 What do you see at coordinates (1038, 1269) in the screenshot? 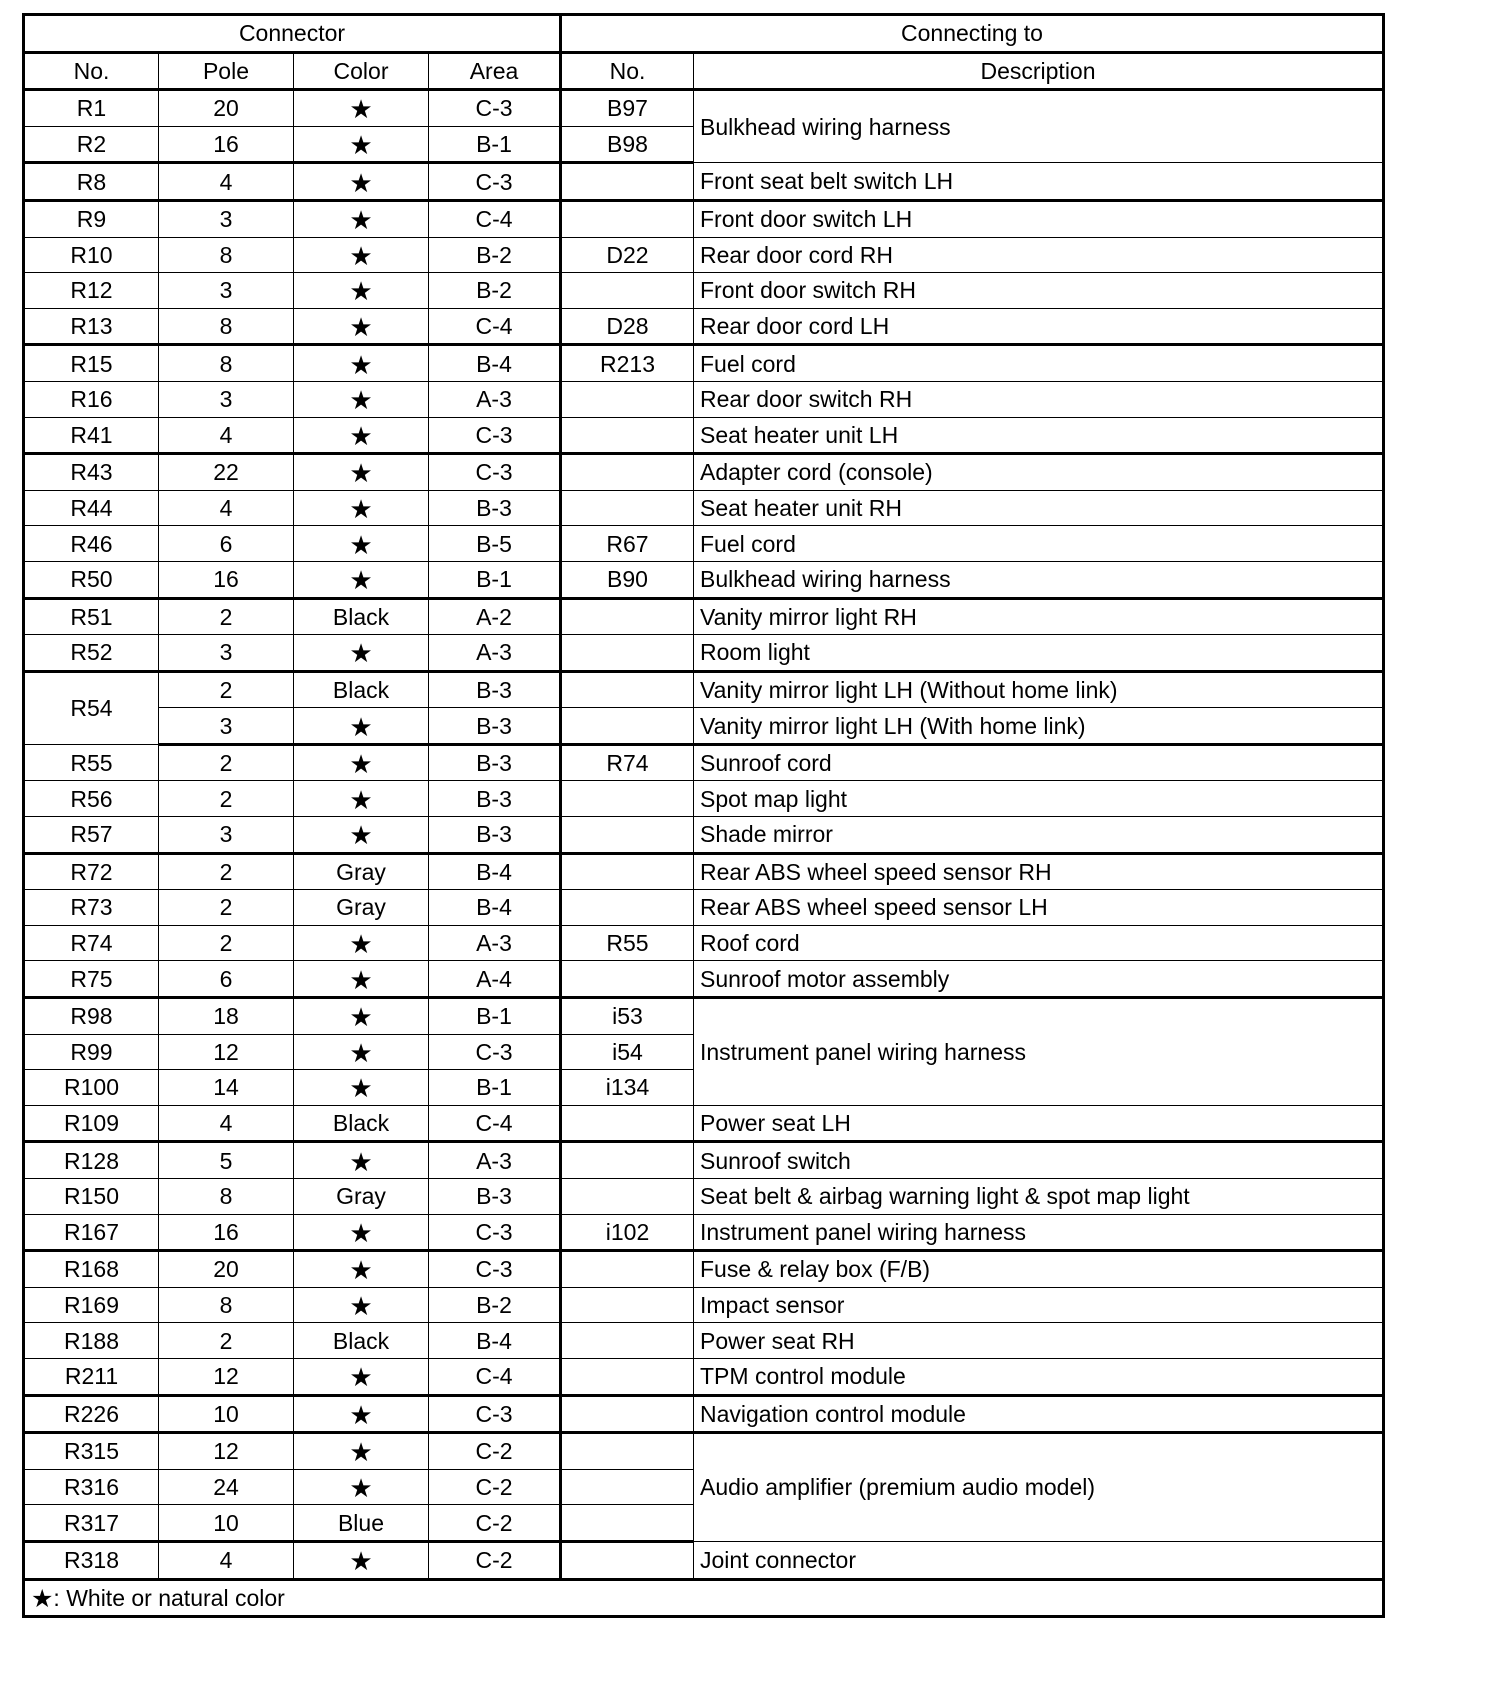
I see `cell-description: Fuse & relay box (F/B)` at bounding box center [1038, 1269].